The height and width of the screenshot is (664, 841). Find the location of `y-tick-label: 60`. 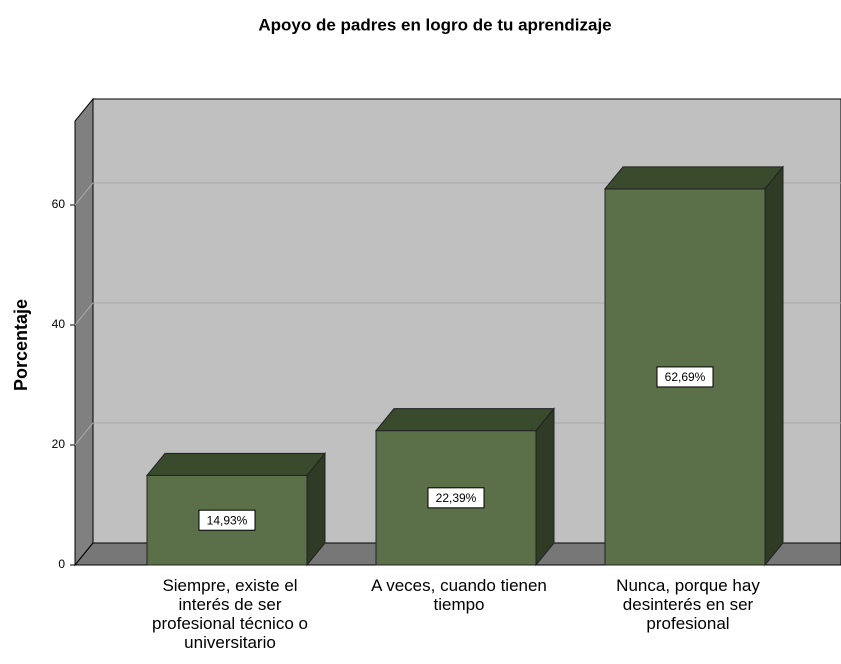

y-tick-label: 60 is located at coordinates (59, 204).